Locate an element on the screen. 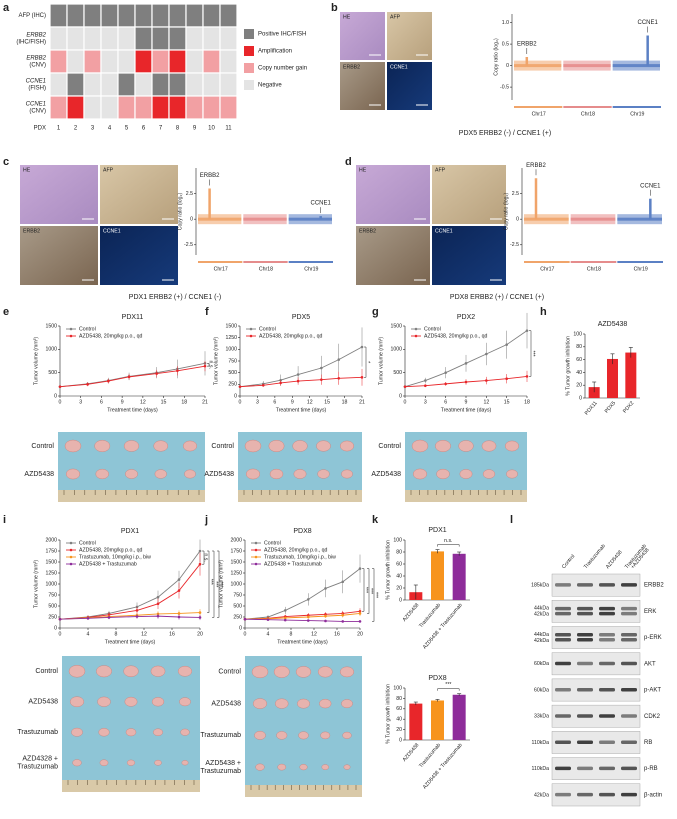 This screenshot has height=819, width=677. y-tick-label: 100 is located at coordinates (397, 688).